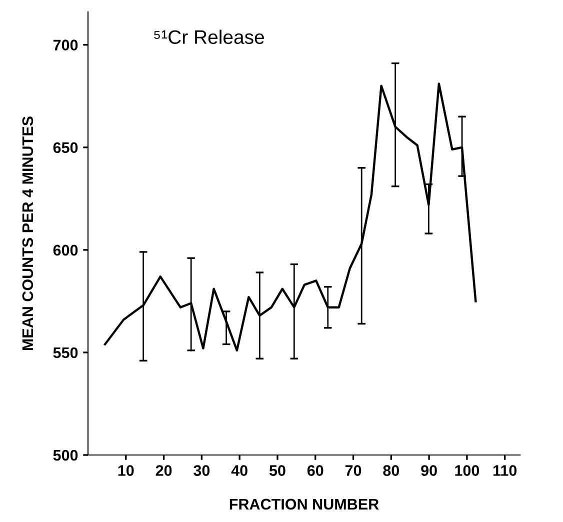  Describe the element at coordinates (304, 504) in the screenshot. I see `x-axis-title: FRACTION NUMBER` at that location.